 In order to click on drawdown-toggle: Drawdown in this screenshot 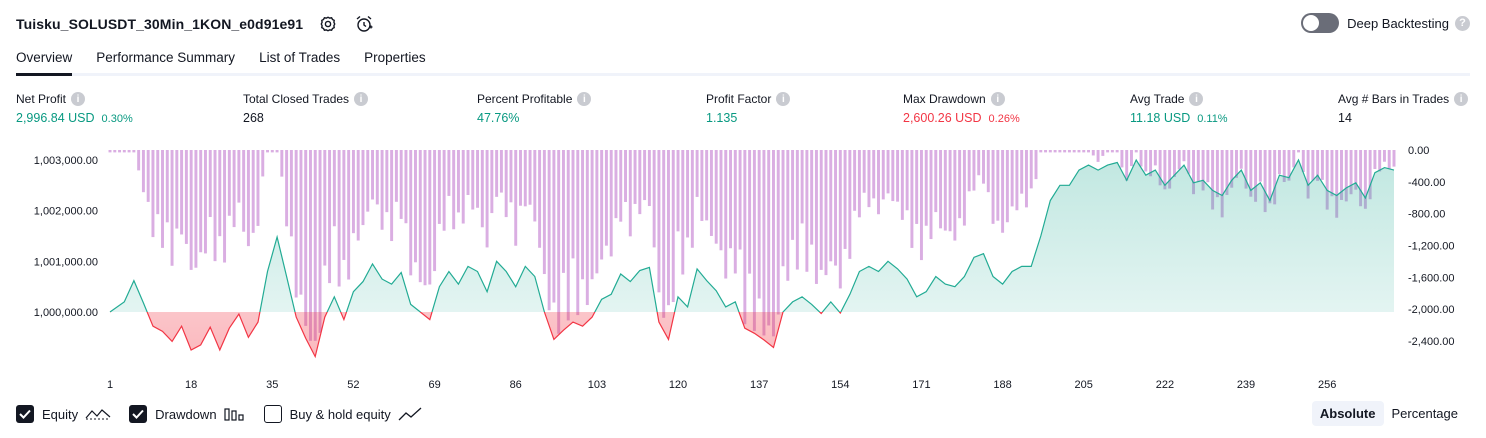, I will do `click(187, 414)`.